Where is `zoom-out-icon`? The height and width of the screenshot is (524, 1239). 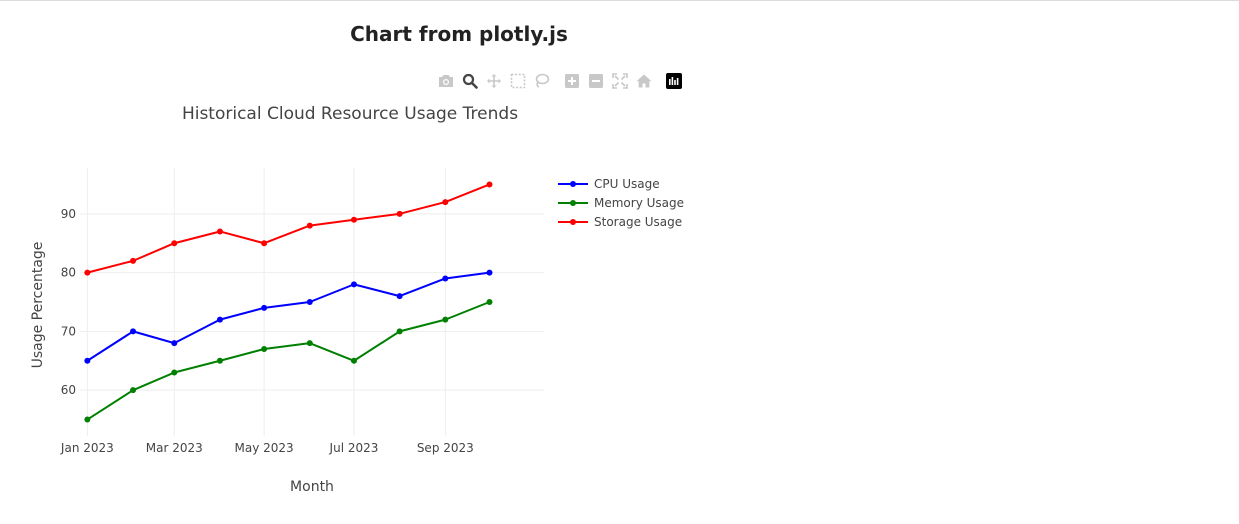
zoom-out-icon is located at coordinates (596, 81).